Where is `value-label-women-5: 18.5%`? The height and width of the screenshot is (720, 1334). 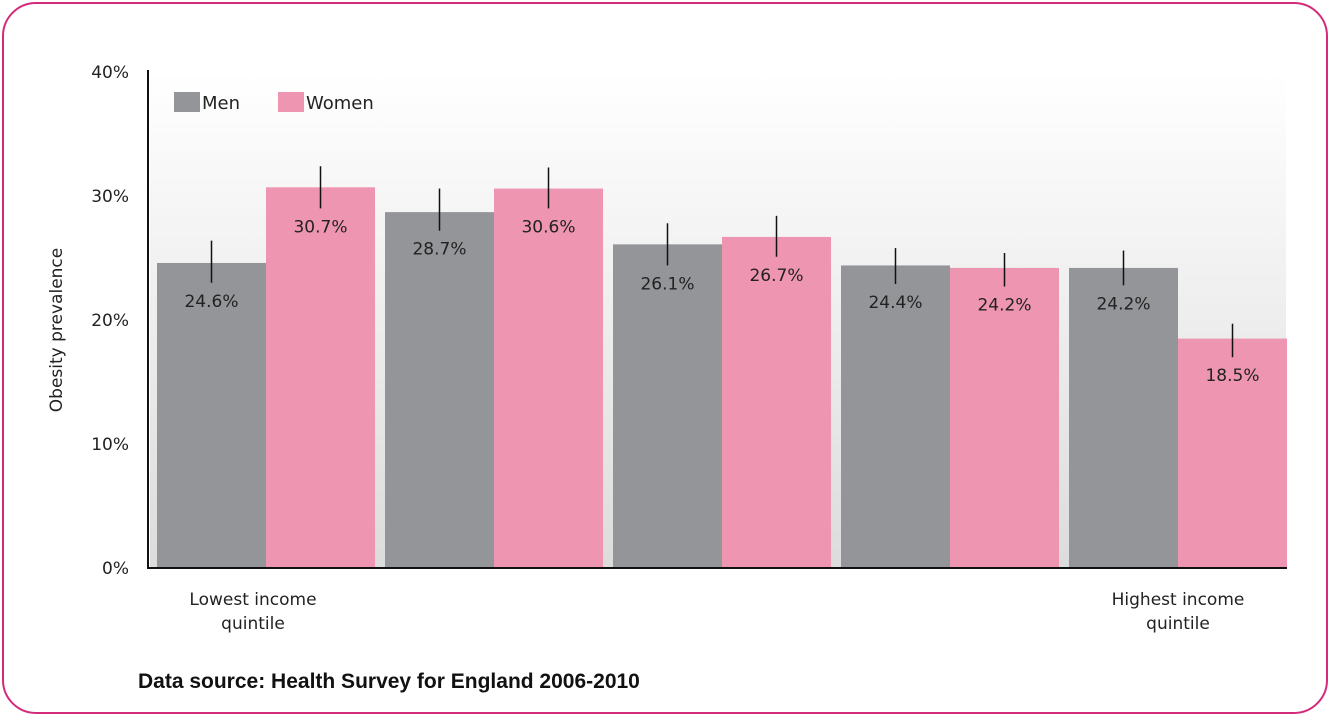 value-label-women-5: 18.5% is located at coordinates (1232, 376).